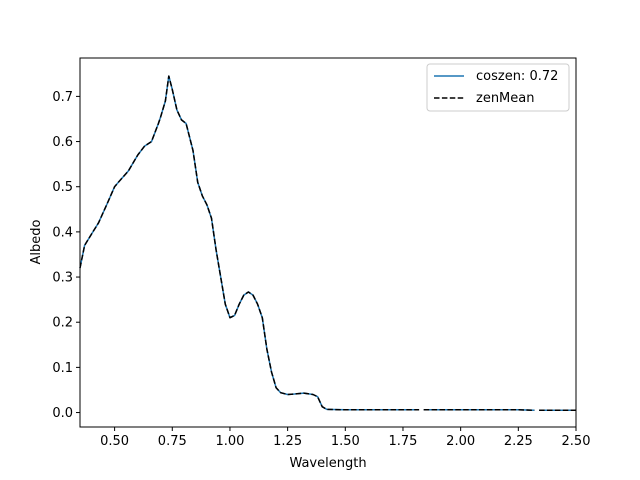 This screenshot has height=480, width=640. Describe the element at coordinates (172, 441) in the screenshot. I see `x-tick-label: 0.75` at that location.